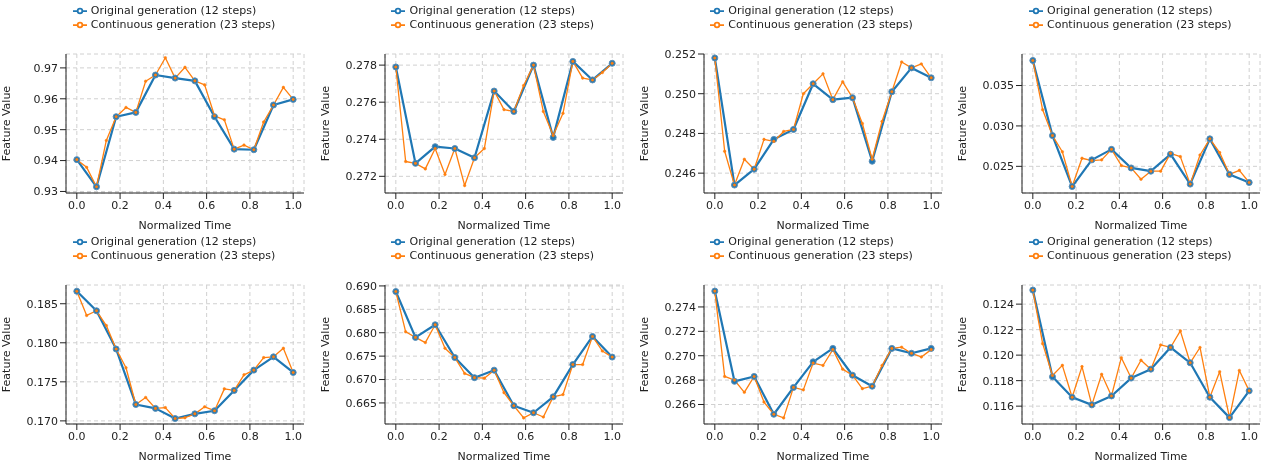 This screenshot has height=462, width=1275. Describe the element at coordinates (998, 305) in the screenshot. I see `y-tick-label: 0.124` at that location.